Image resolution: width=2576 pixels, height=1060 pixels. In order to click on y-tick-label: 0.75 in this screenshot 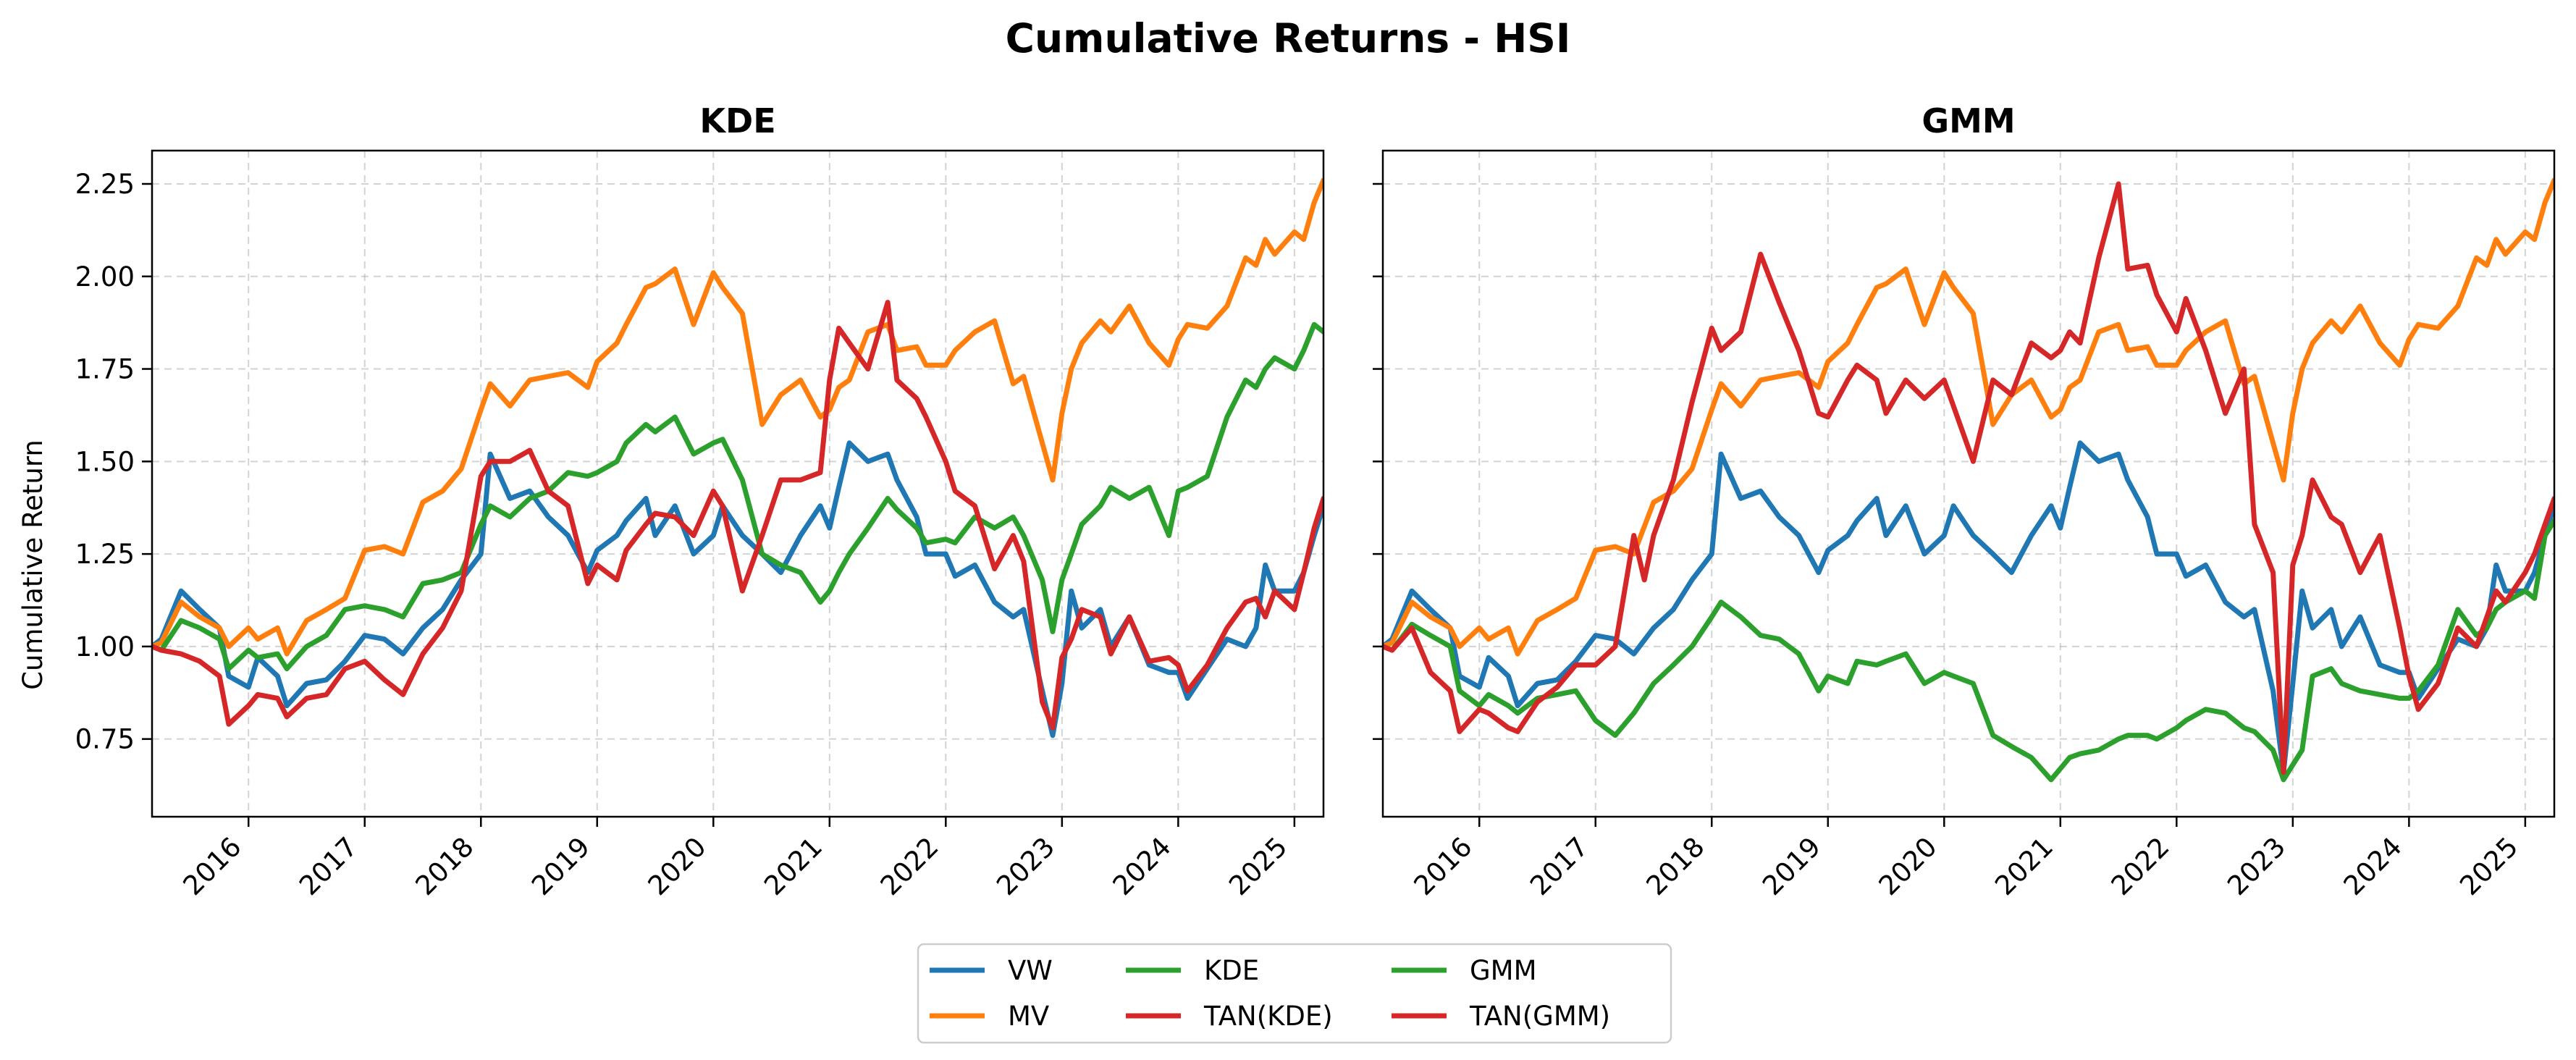, I will do `click(105, 739)`.